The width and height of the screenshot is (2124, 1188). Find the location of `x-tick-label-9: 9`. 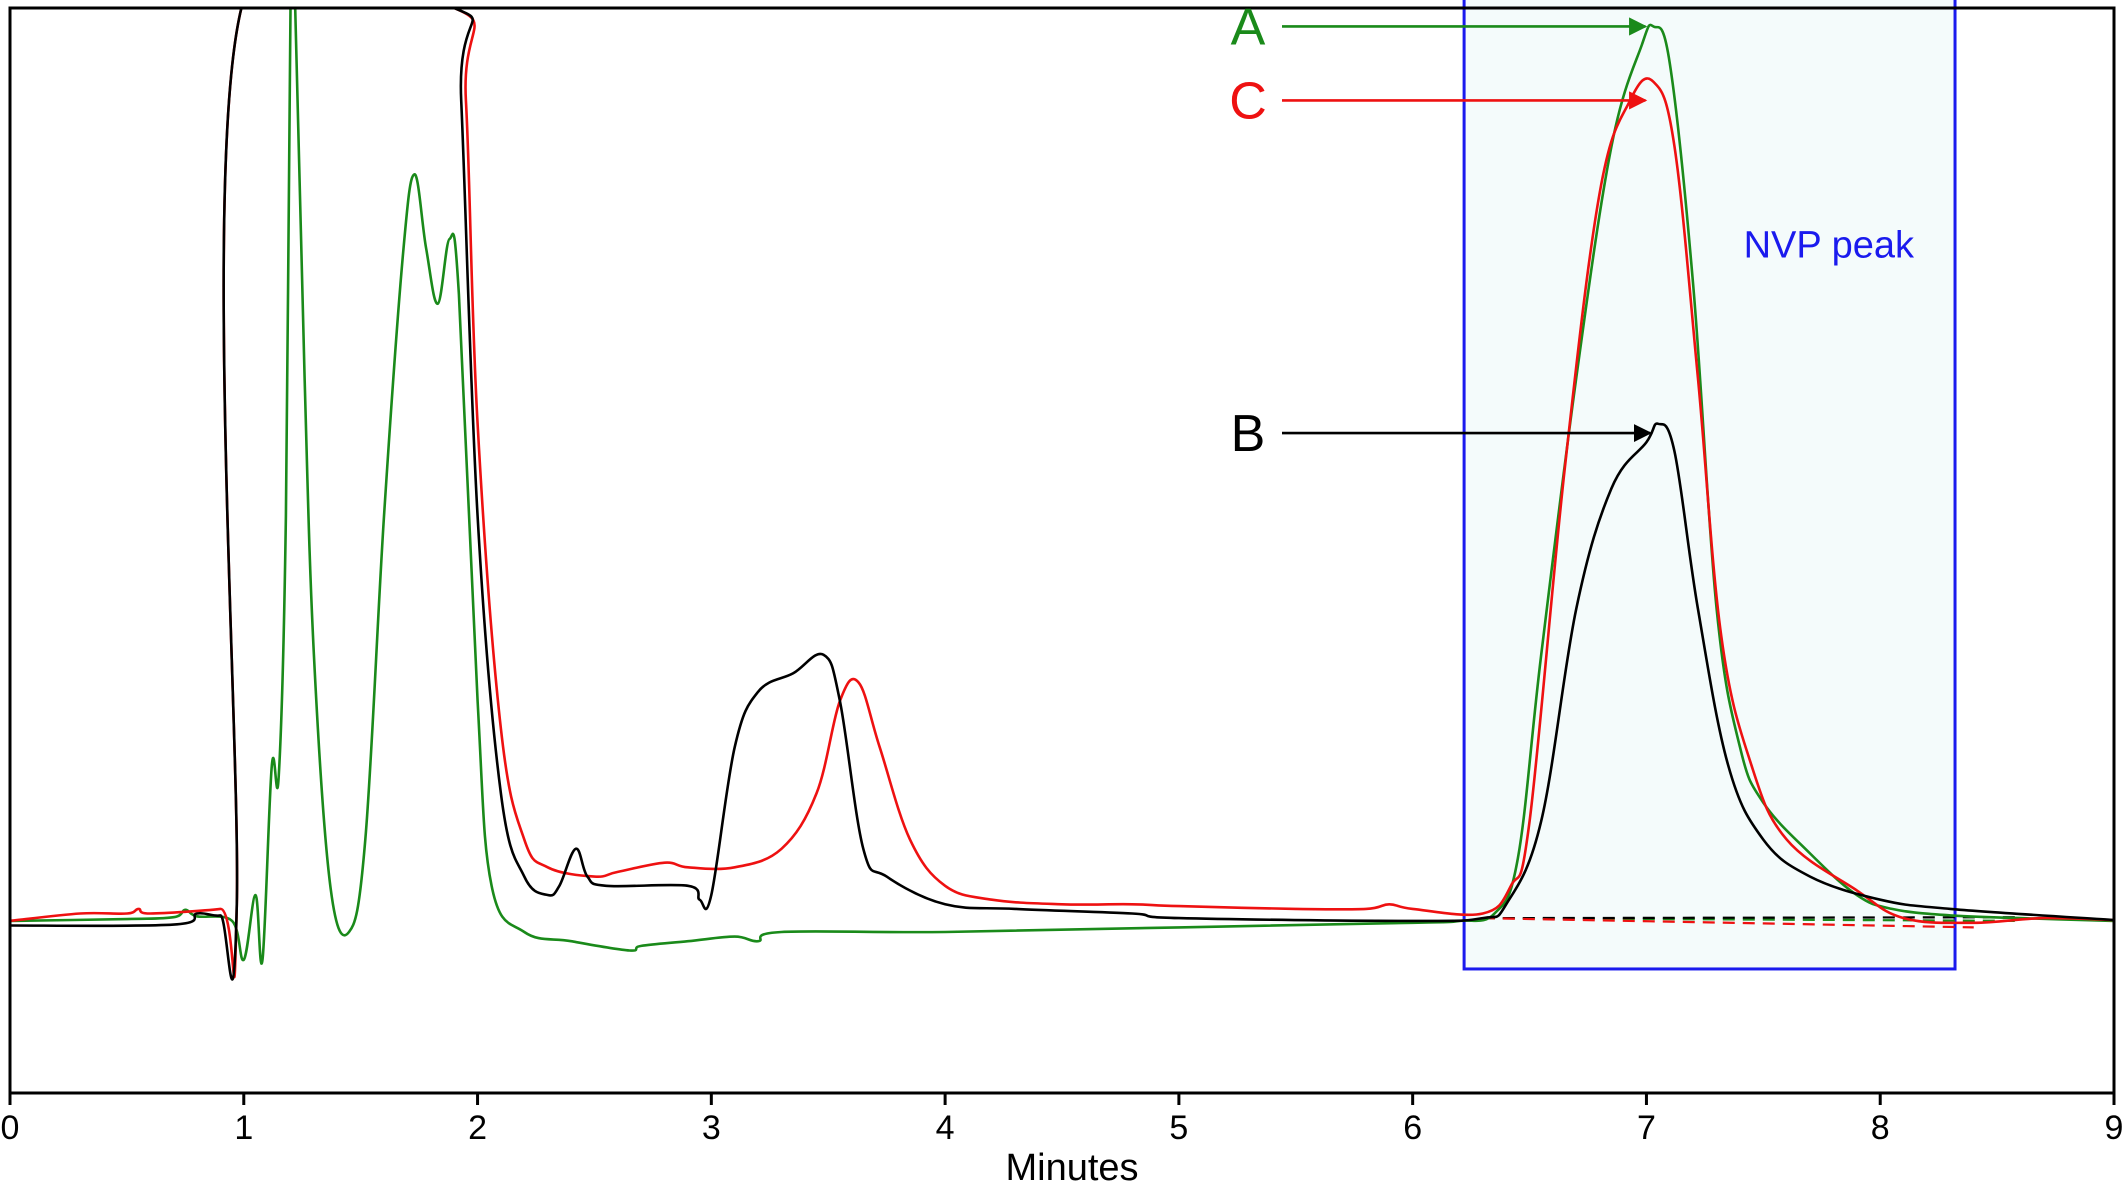

x-tick-label-9: 9 is located at coordinates (2114, 1128).